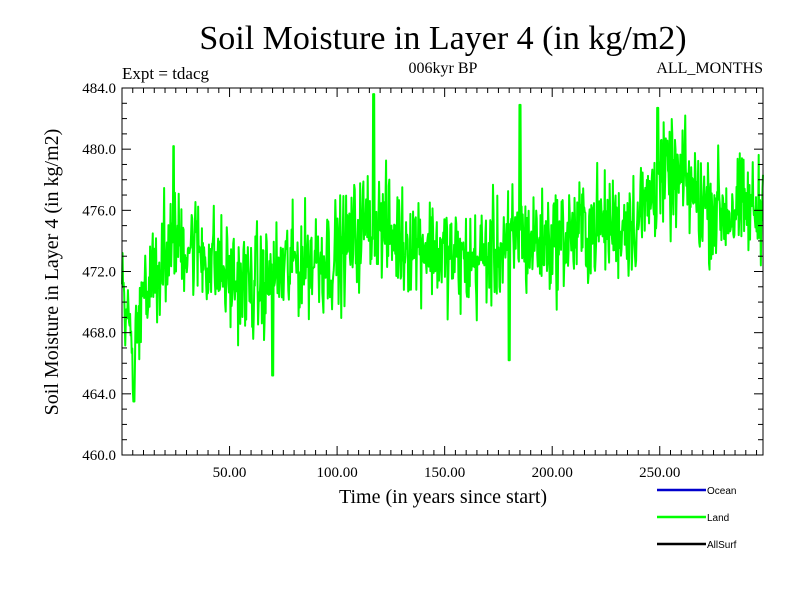 This screenshot has width=800, height=600. I want to click on legend: Ocean Land AllSurf, so click(697, 518).